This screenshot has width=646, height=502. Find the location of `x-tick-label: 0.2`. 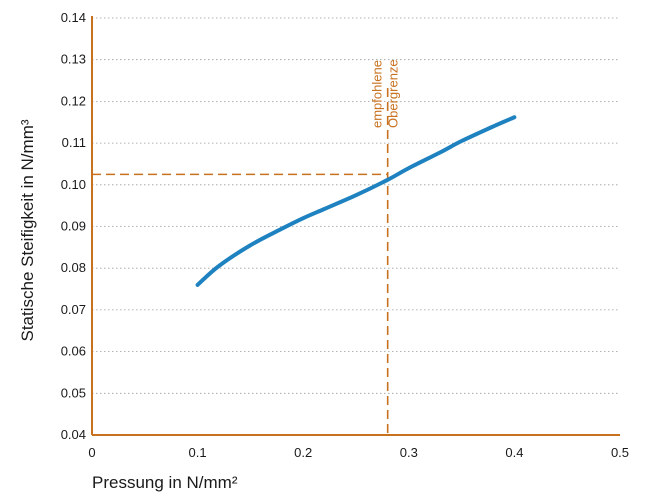

x-tick-label: 0.2 is located at coordinates (303, 452).